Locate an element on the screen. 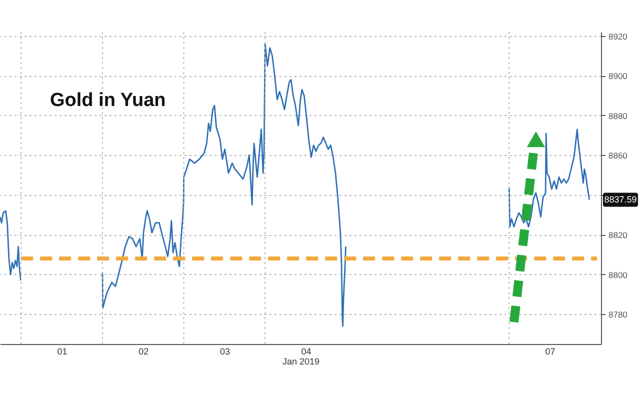 The image size is (640, 400). text: 8837.59 is located at coordinates (620, 199).